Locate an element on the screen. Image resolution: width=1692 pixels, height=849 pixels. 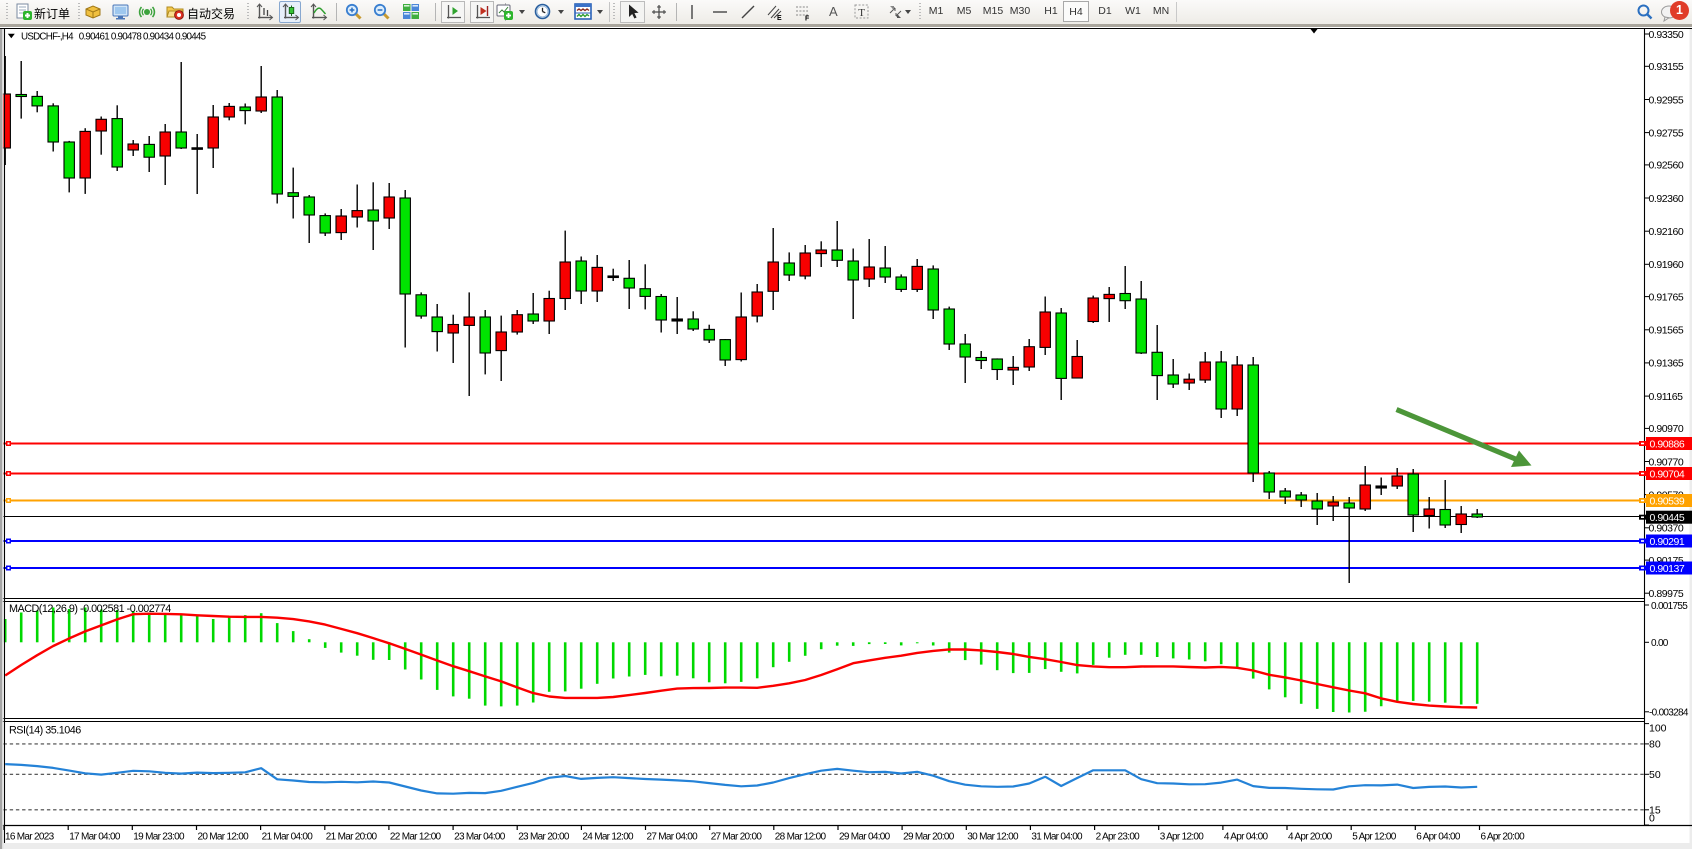
svg-text: 22 Mar 12:00 is located at coordinates (416, 837).